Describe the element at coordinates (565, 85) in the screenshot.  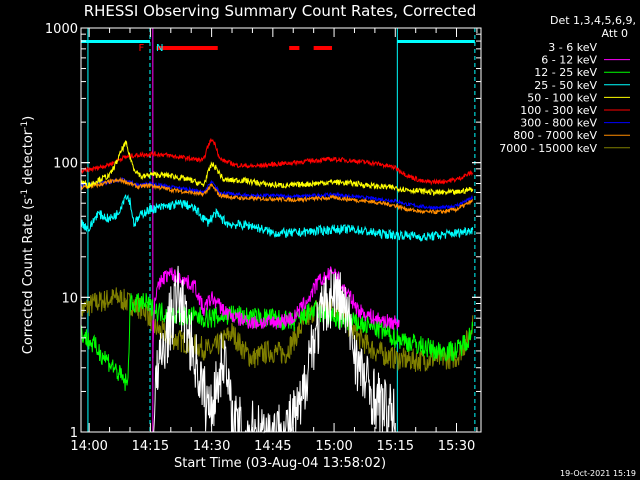
I see `legend-label-4: 25 - 50 keV` at that location.